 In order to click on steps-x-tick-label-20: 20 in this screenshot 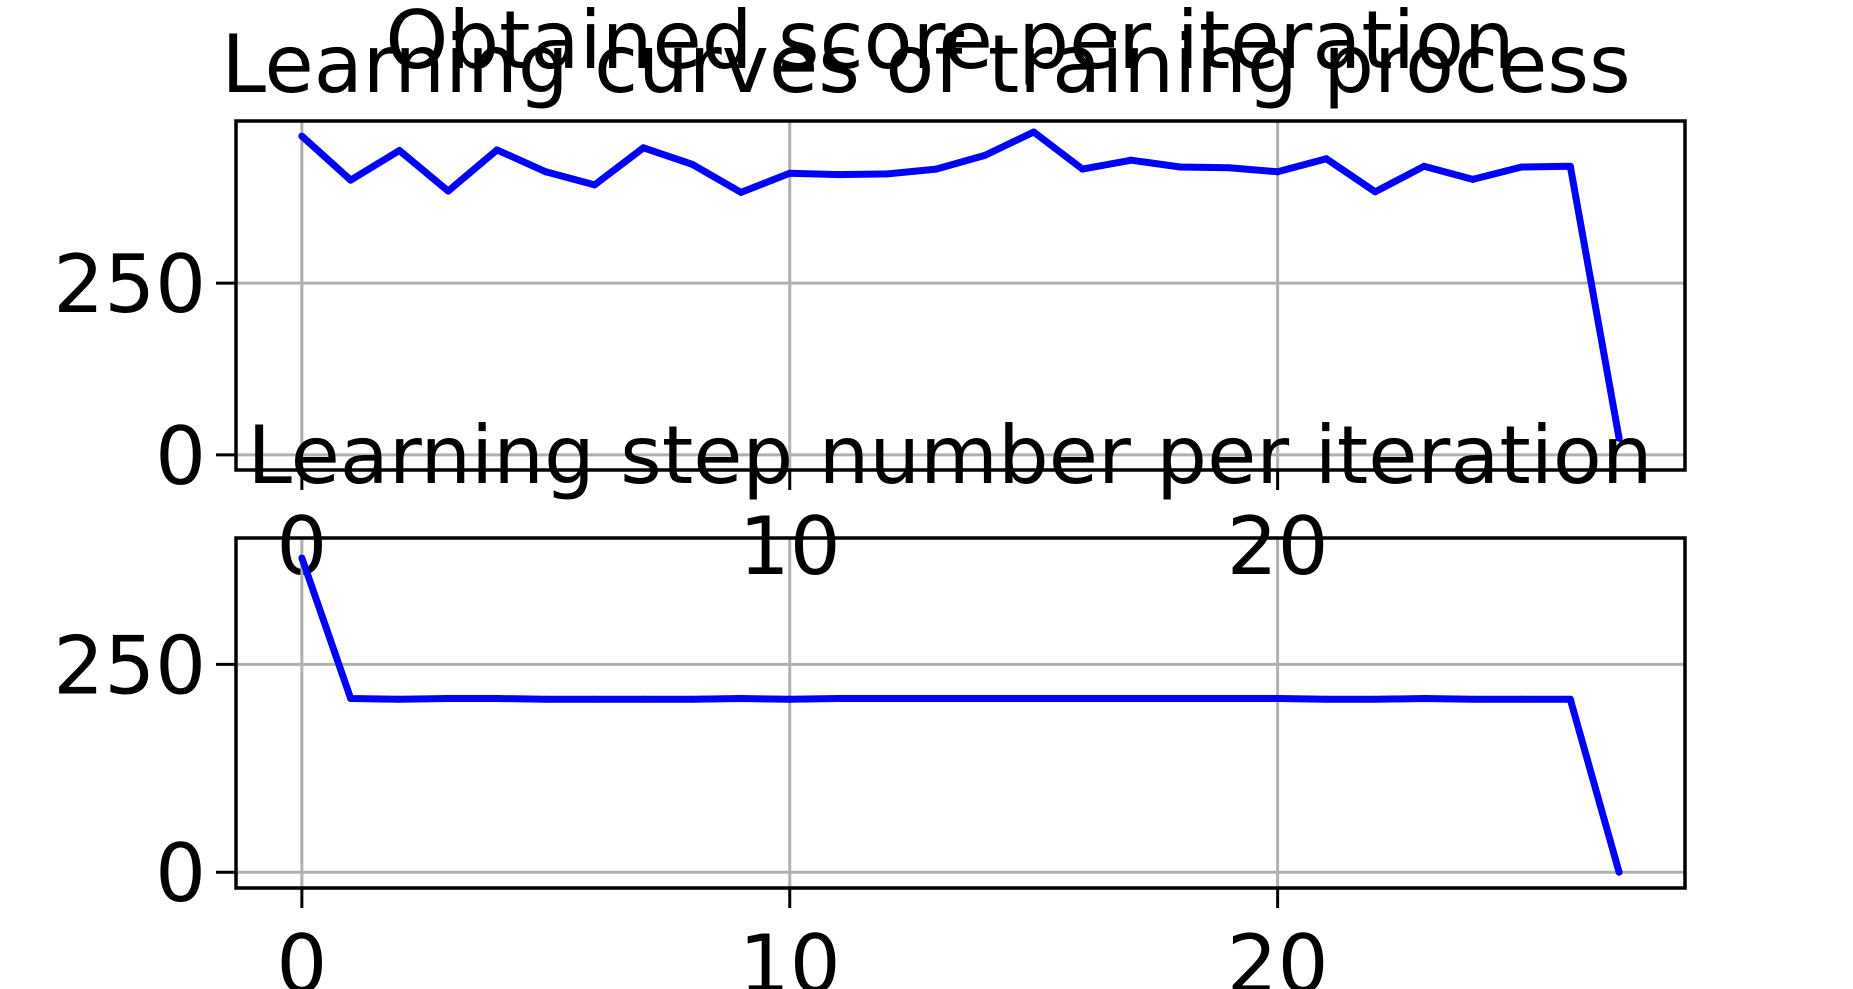, I will do `click(1278, 953)`.